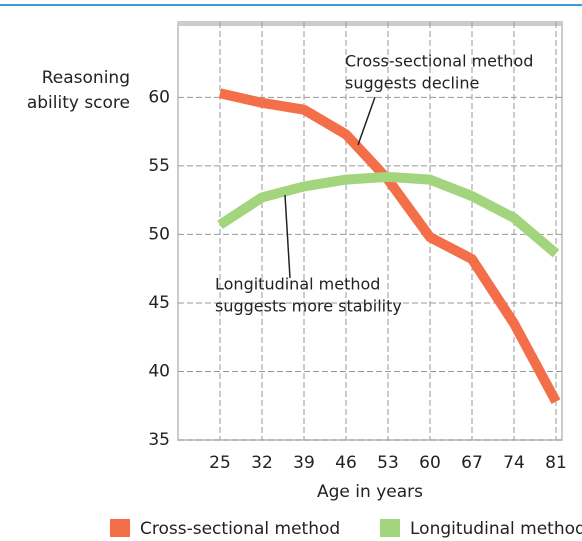 The image size is (582, 541). Describe the element at coordinates (388, 463) in the screenshot. I see `x-tick-label: 53` at that location.